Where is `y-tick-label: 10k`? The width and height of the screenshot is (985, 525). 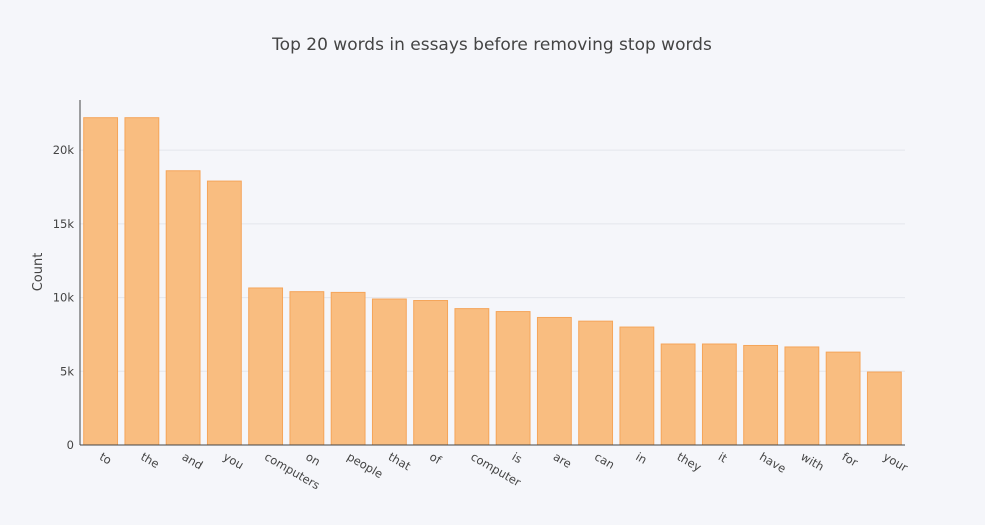
y-tick-label: 10k is located at coordinates (64, 298).